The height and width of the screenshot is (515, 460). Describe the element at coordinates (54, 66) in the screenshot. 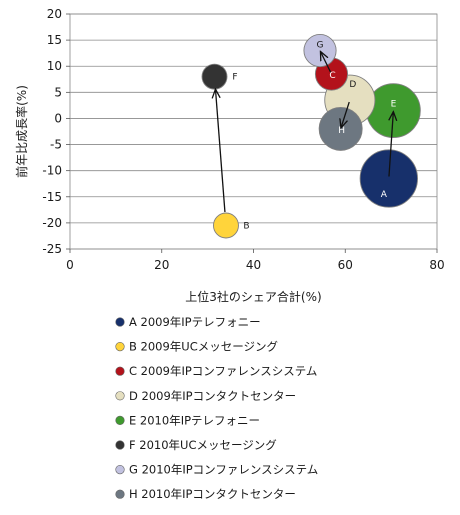

I see `y-tick-label: 10` at that location.